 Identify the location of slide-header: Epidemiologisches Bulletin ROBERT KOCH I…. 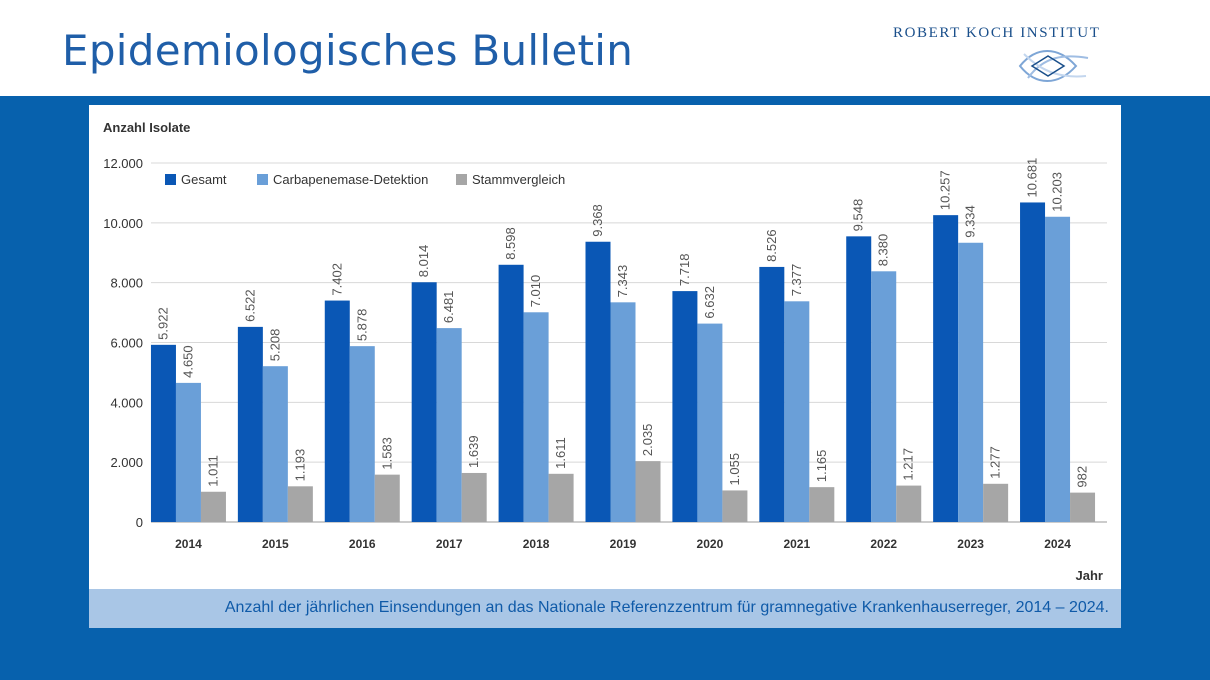
(605, 48).